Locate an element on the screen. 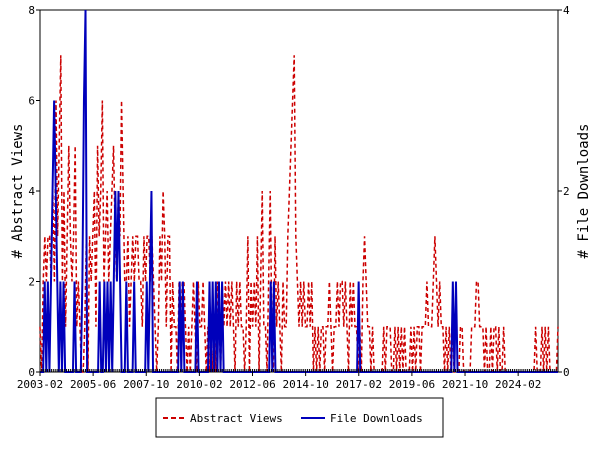 The width and height of the screenshot is (600, 450). y-left-tick-label: 4 is located at coordinates (31, 191).